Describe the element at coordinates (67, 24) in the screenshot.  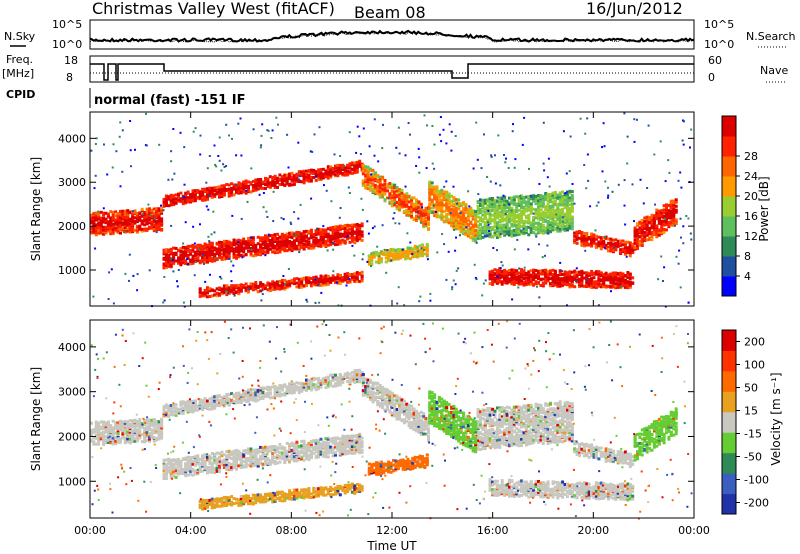
I see `noise-left-tick-top: 10^5` at that location.